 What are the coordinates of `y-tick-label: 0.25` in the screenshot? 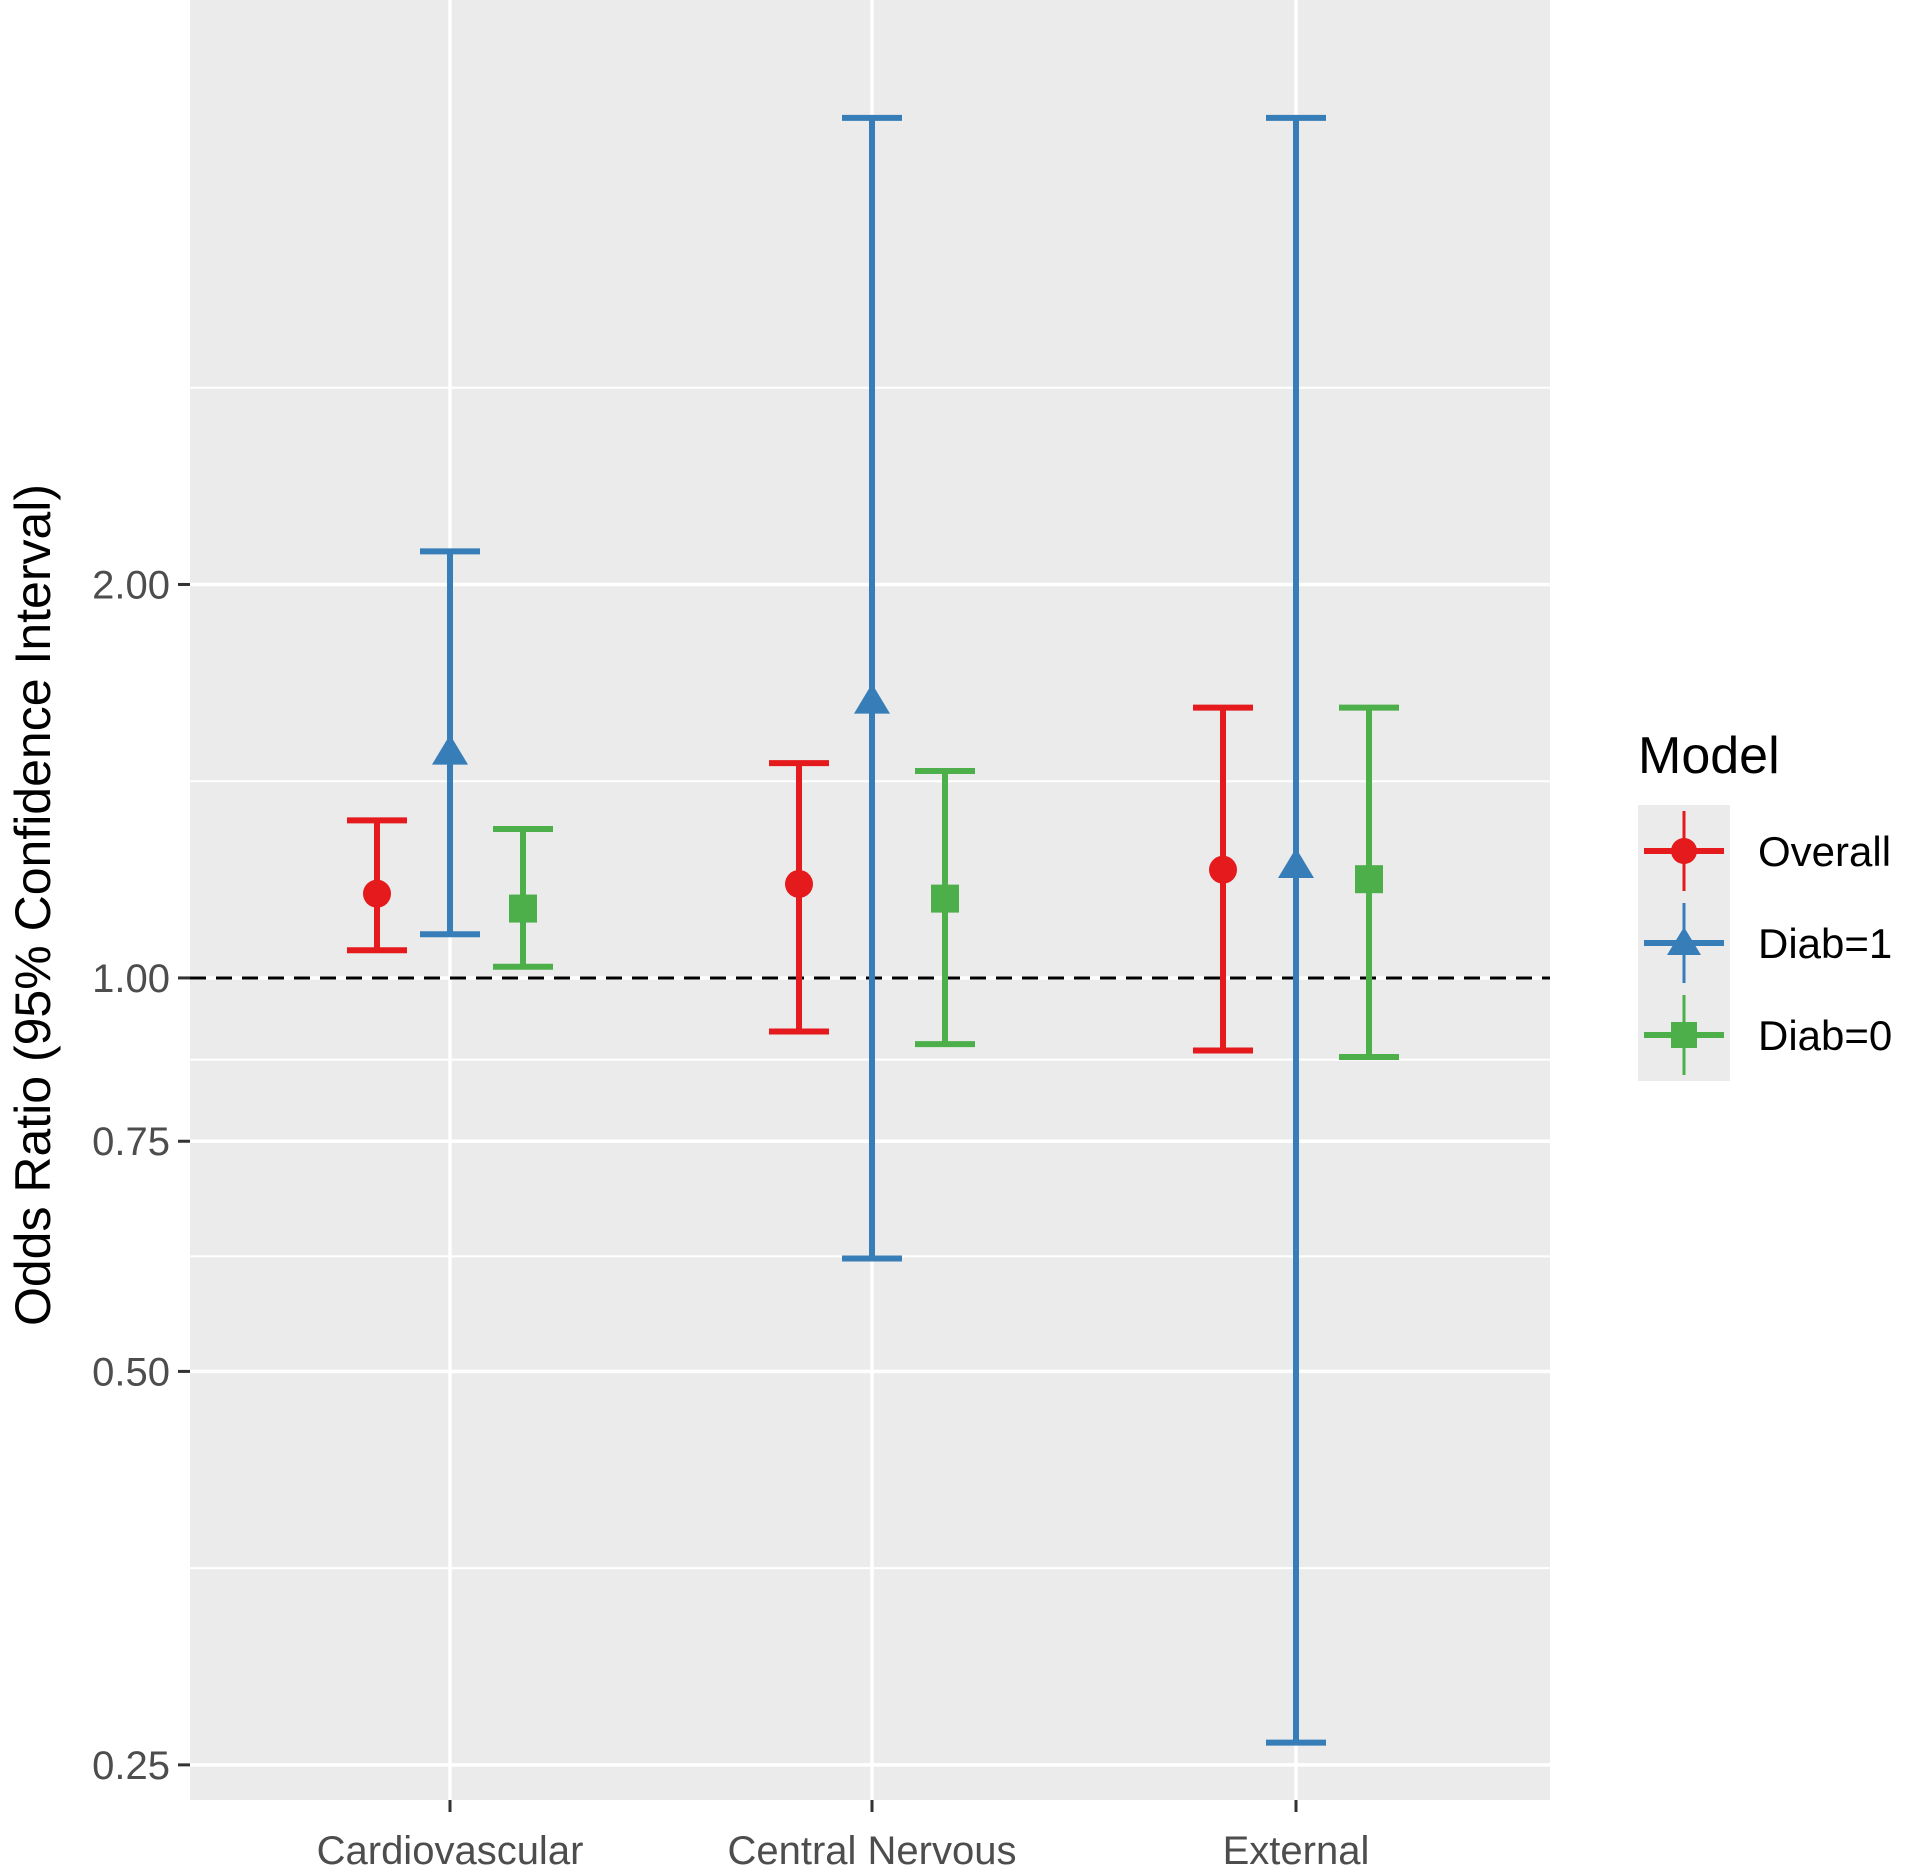 It's located at (131, 1766).